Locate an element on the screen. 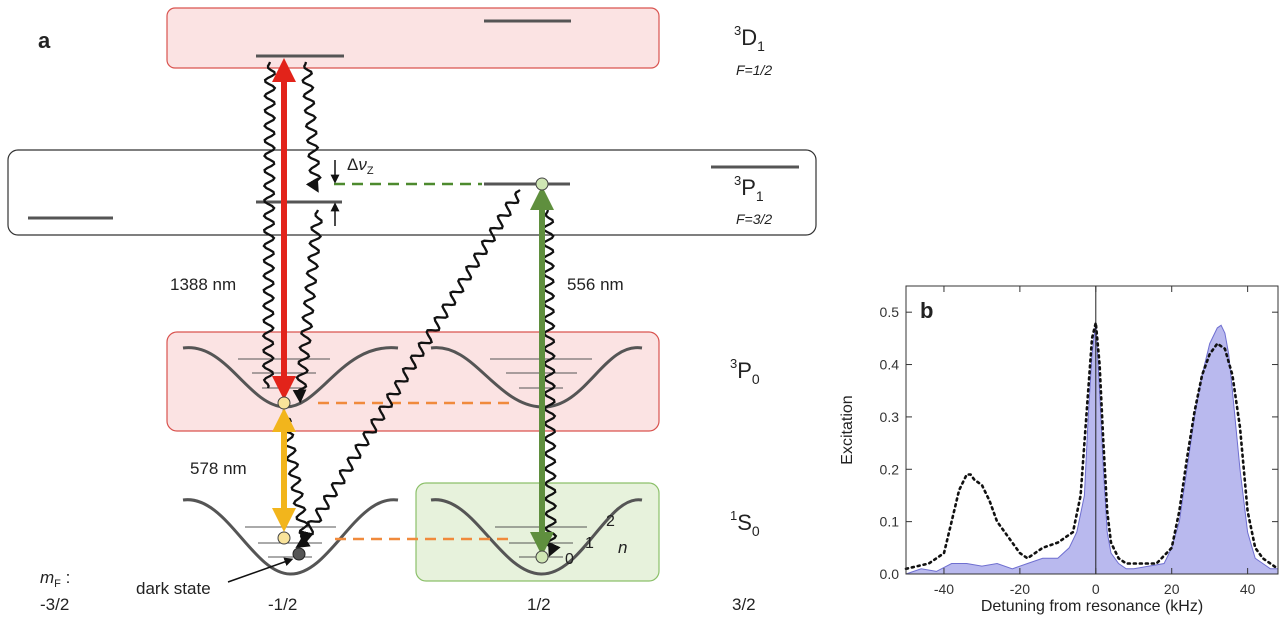  term-label-d1: 3D1 is located at coordinates (749, 38).